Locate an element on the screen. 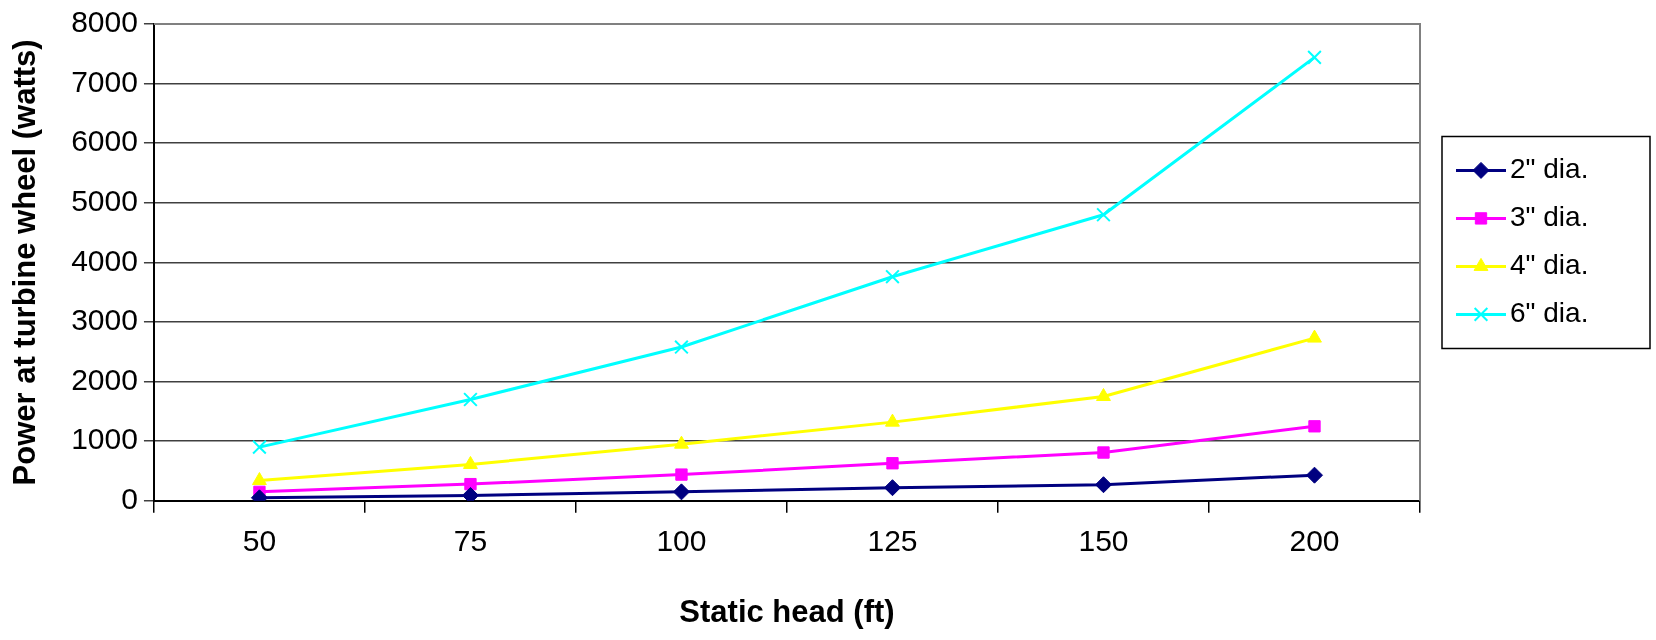  x-tick-label: 50 is located at coordinates (259, 541).